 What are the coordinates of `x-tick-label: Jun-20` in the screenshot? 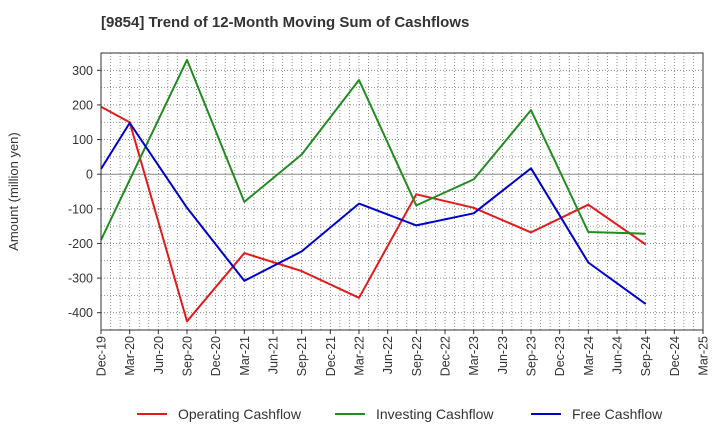 It's located at (159, 355).